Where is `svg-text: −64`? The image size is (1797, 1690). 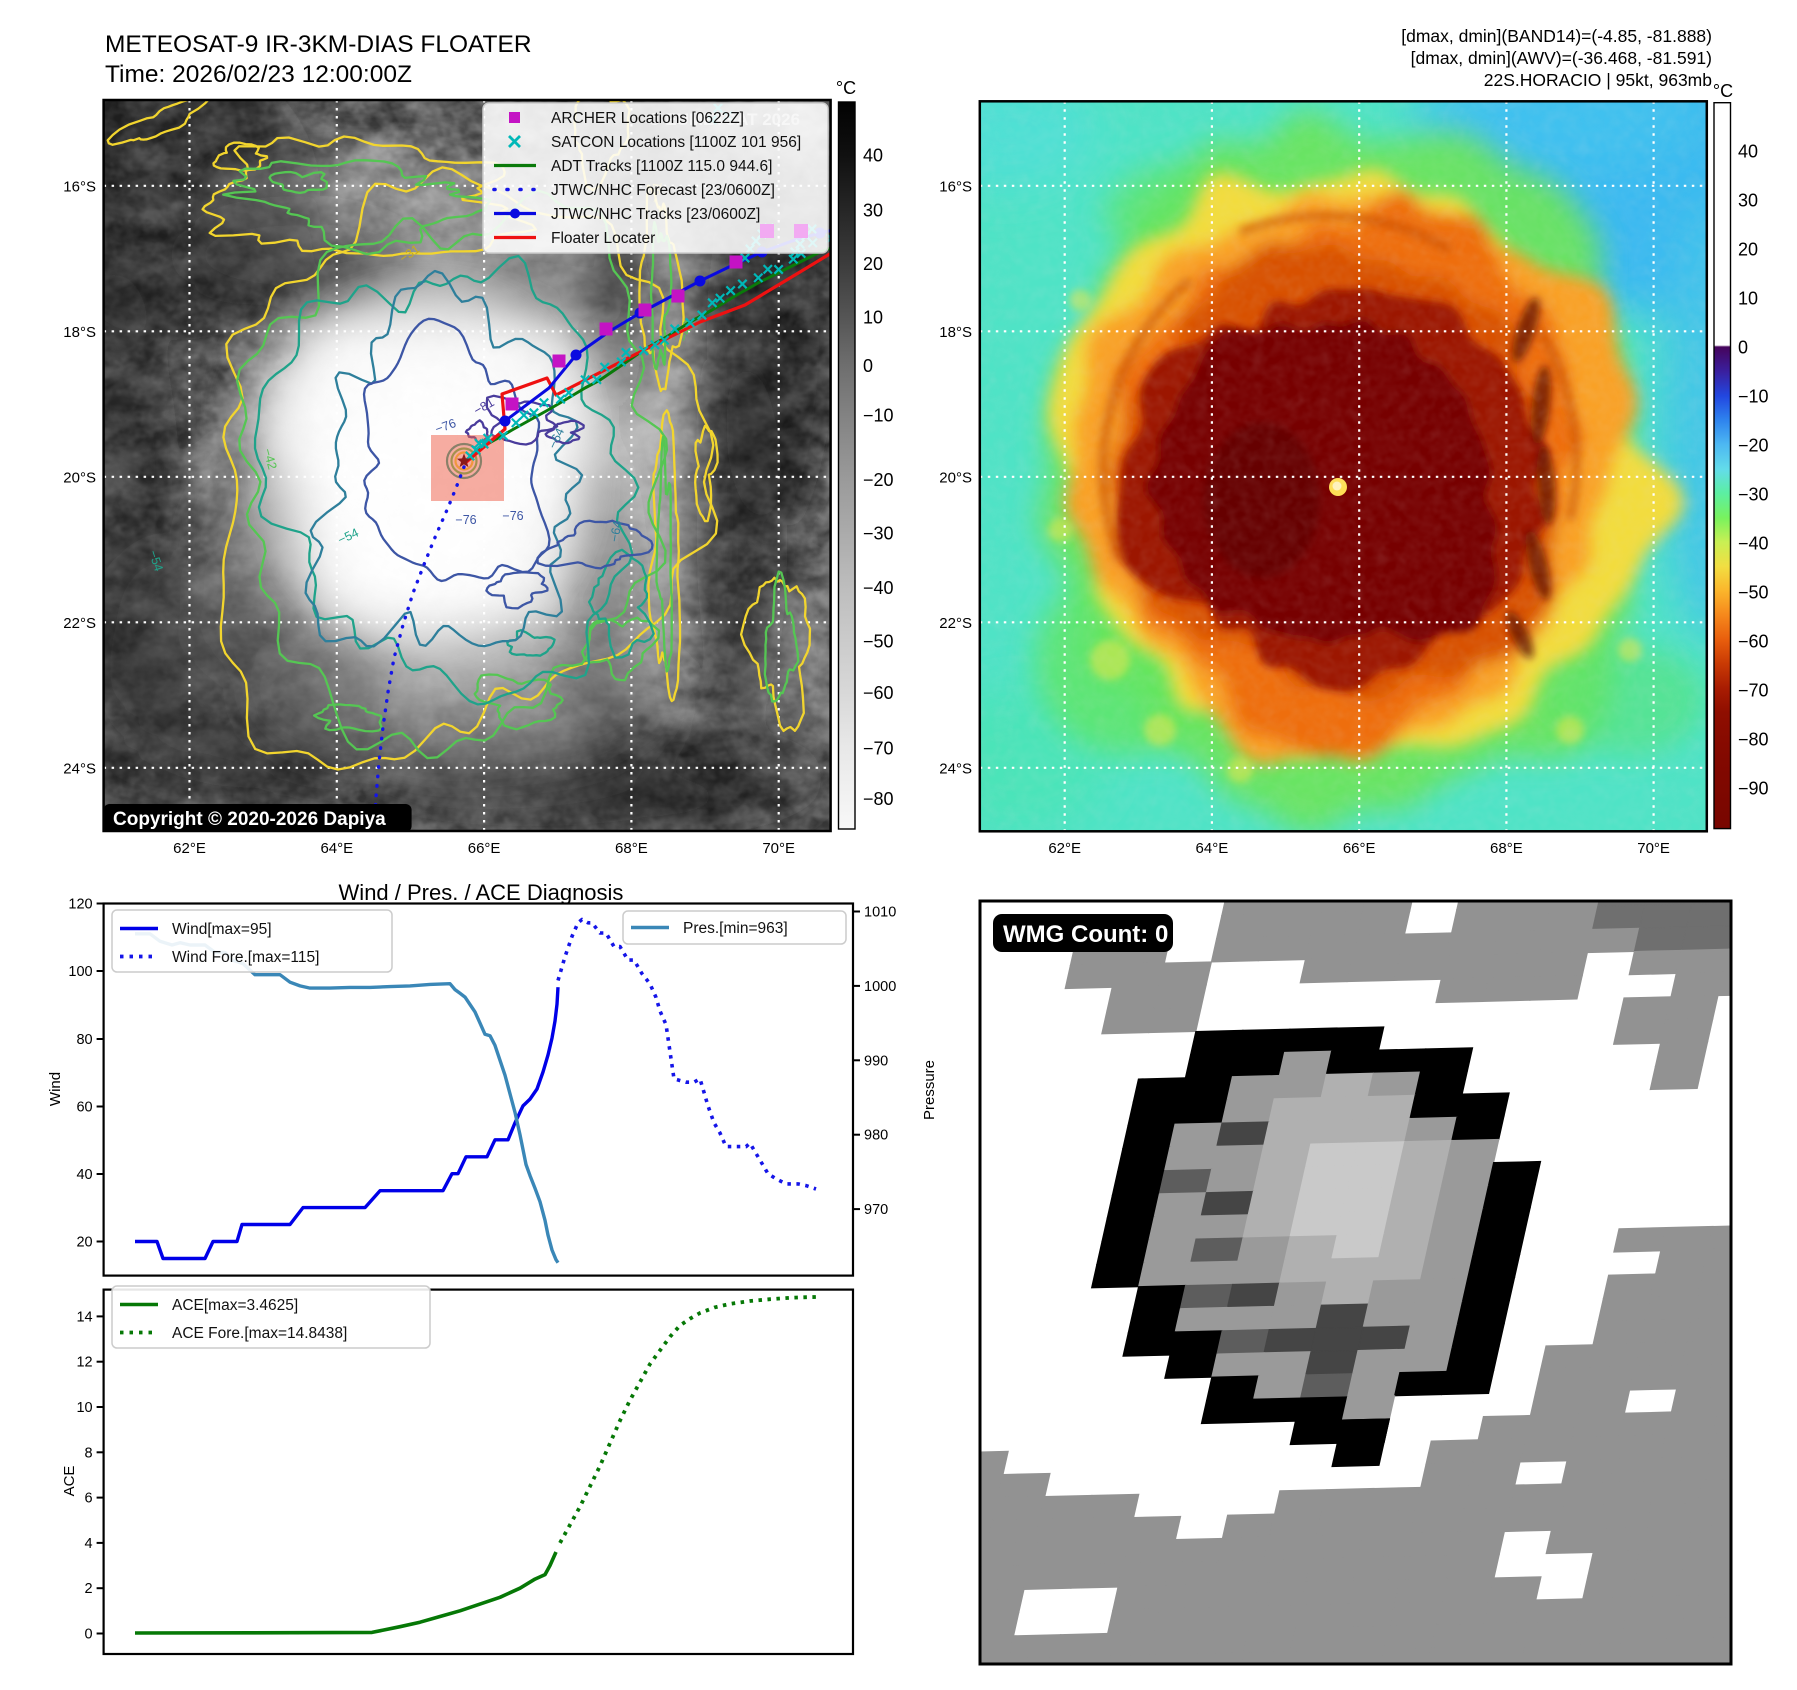
svg-text: −64 is located at coordinates (615, 531).